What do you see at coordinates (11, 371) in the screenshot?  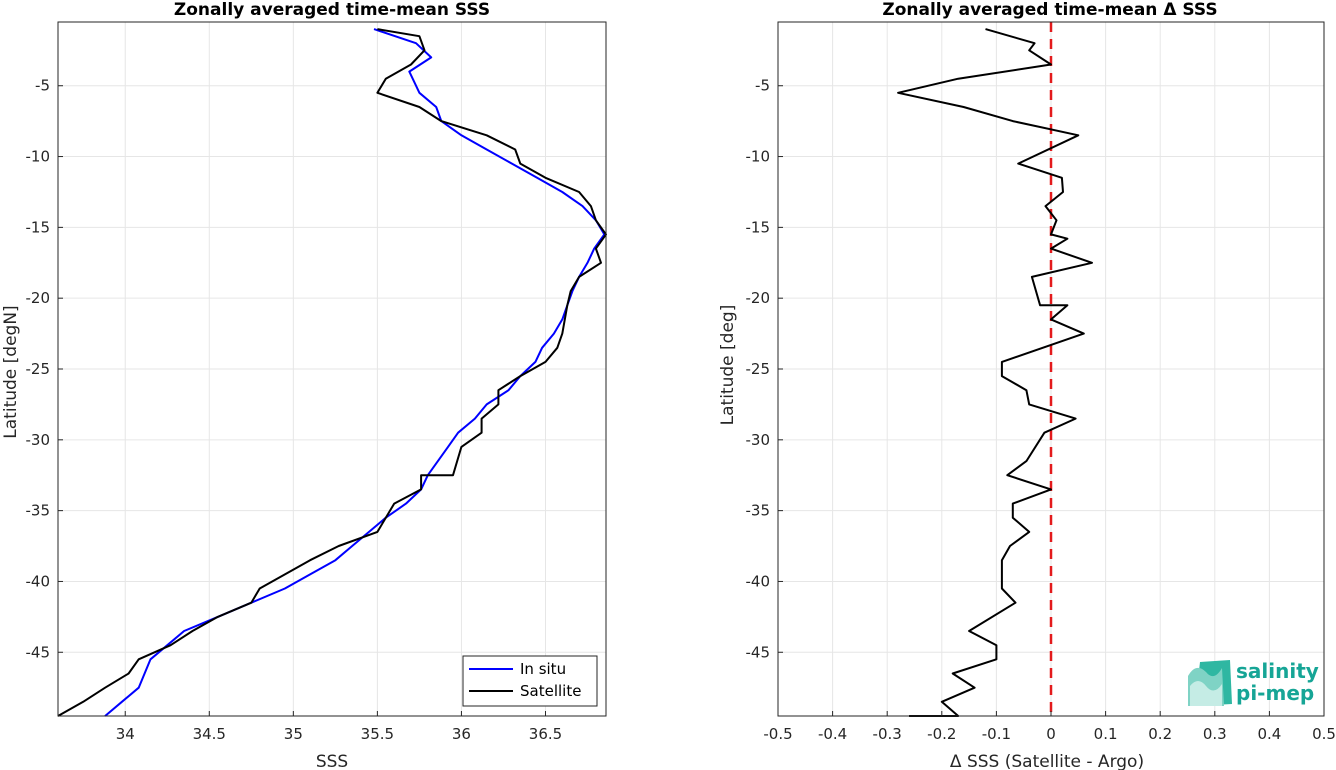 I see `left-y-axis-label: Latitude [degN]` at bounding box center [11, 371].